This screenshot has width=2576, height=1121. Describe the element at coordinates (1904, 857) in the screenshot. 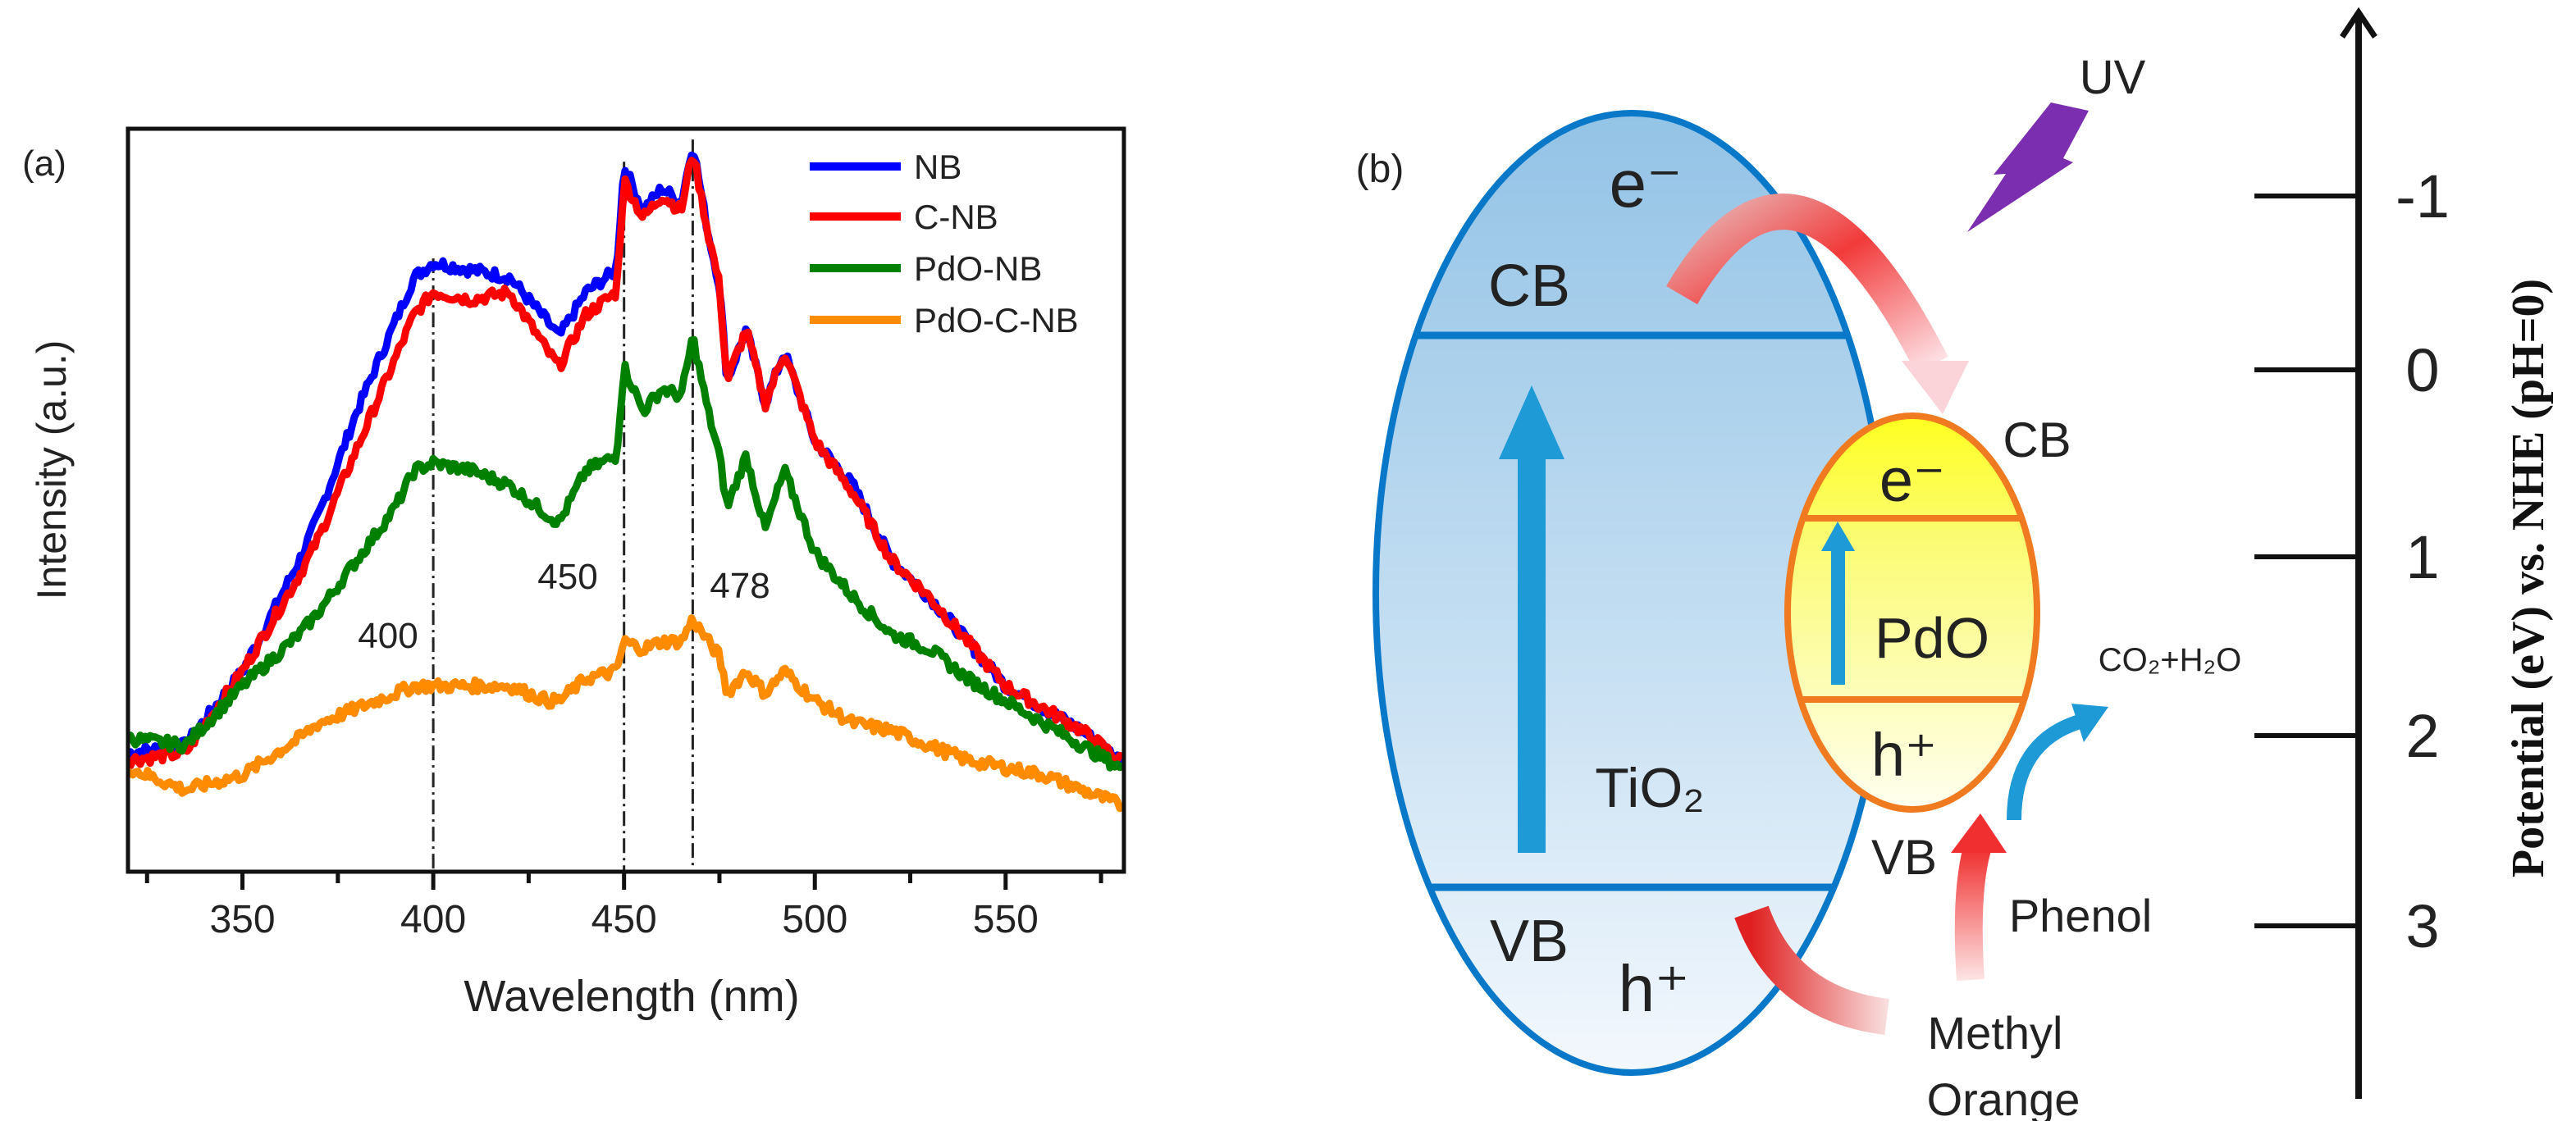

I see `pdo-vb-label: VB` at that location.